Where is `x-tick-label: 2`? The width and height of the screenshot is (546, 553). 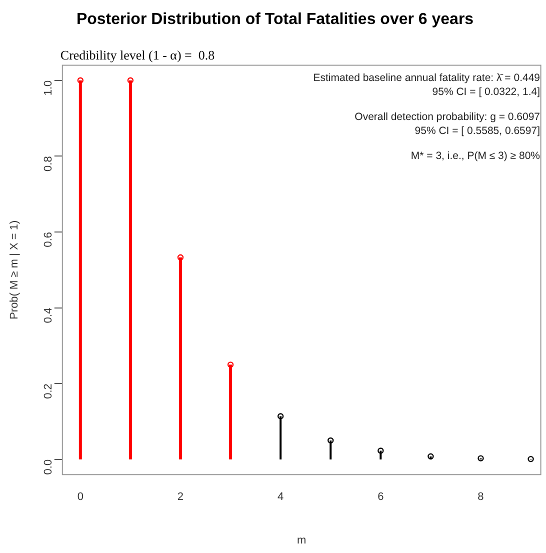
x-tick-label: 2 is located at coordinates (180, 497).